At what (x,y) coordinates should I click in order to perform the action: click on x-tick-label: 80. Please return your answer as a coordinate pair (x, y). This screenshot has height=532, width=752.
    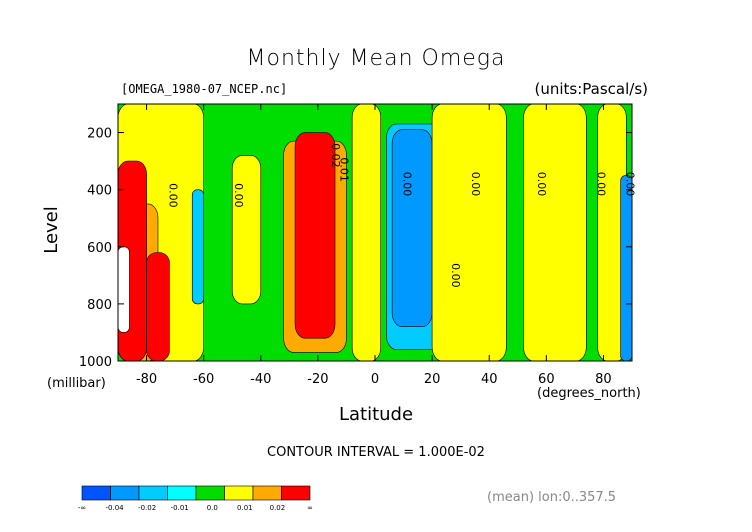
    Looking at the image, I should click on (603, 379).